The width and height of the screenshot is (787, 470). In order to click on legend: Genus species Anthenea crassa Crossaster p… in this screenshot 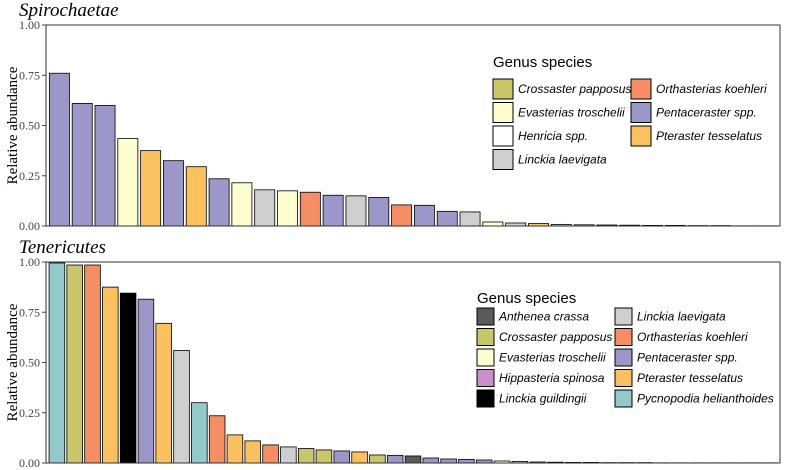, I will do `click(625, 349)`.